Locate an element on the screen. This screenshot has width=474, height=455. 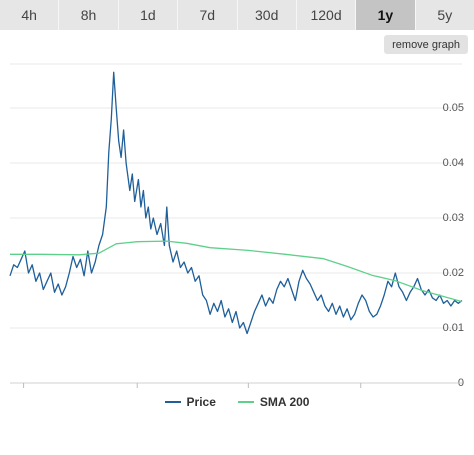
tab-4h: 4h is located at coordinates (30, 15).